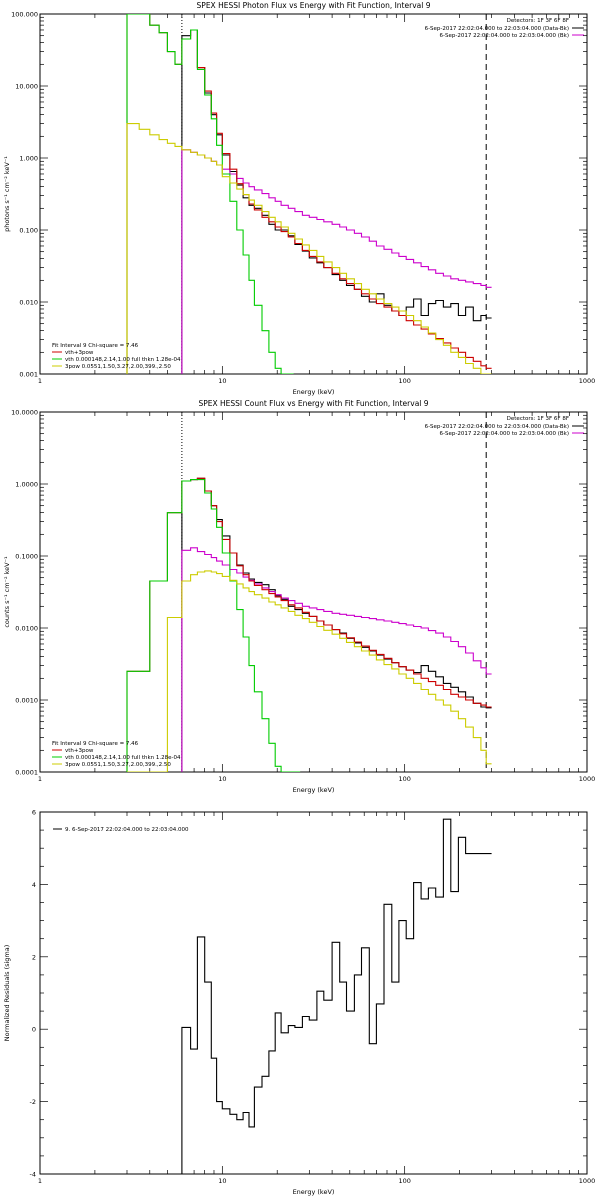 The height and width of the screenshot is (1200, 600). Describe the element at coordinates (26, 87) in the screenshot. I see `y-tick-label: 10.000` at that location.